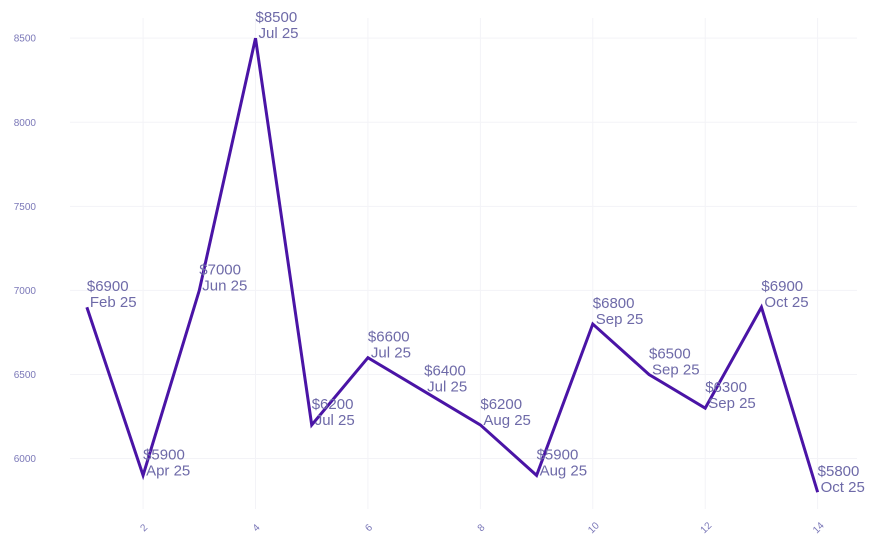 The width and height of the screenshot is (880, 558). What do you see at coordinates (564, 470) in the screenshot?
I see `data-label-date-9: Aug 25` at bounding box center [564, 470].